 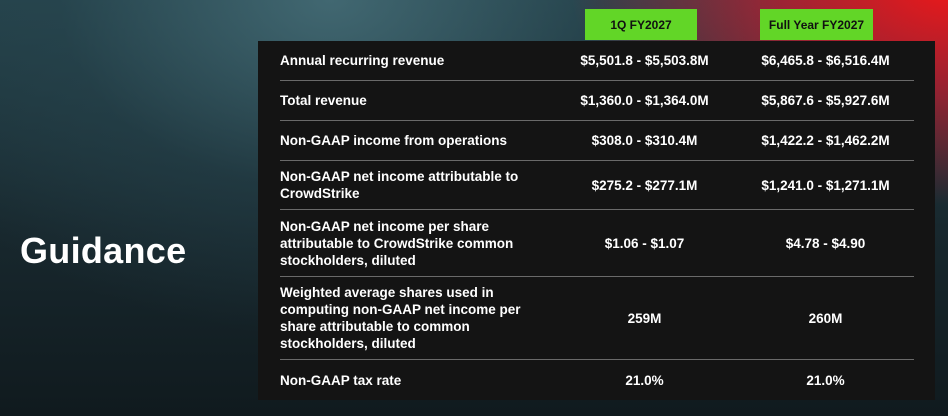 I want to click on row-label: Total revenue, so click(x=323, y=100).